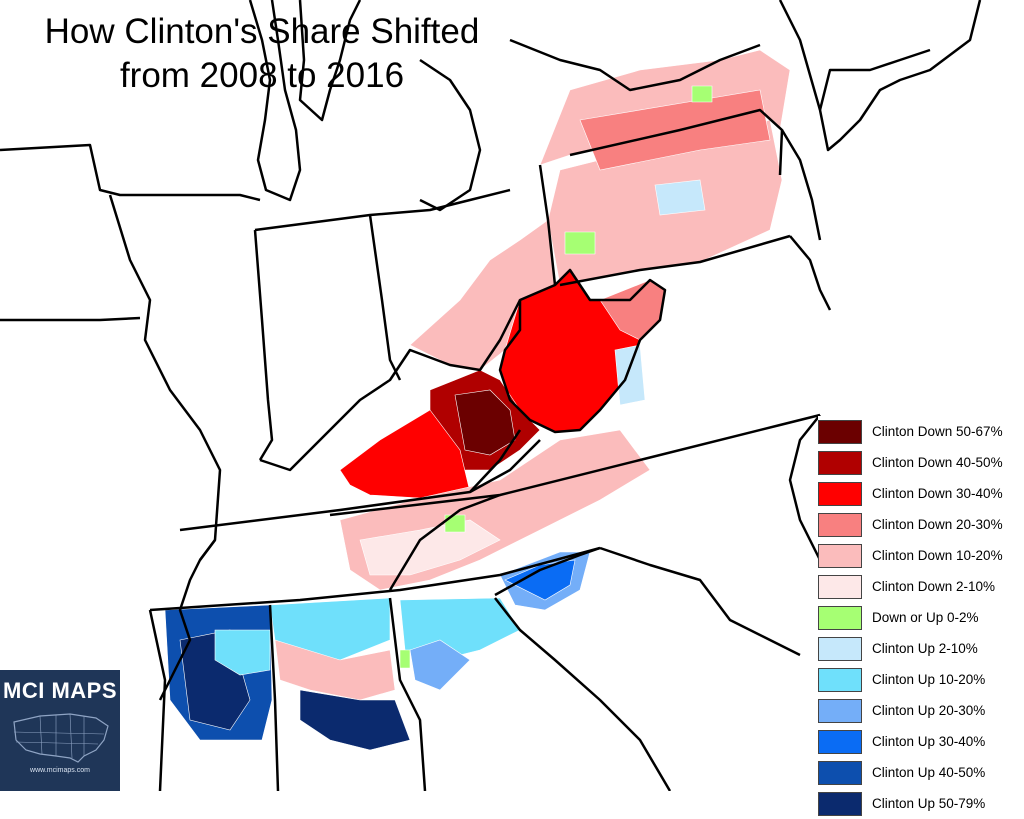  I want to click on legend-label: Clinton Up 40-50%, so click(929, 772).